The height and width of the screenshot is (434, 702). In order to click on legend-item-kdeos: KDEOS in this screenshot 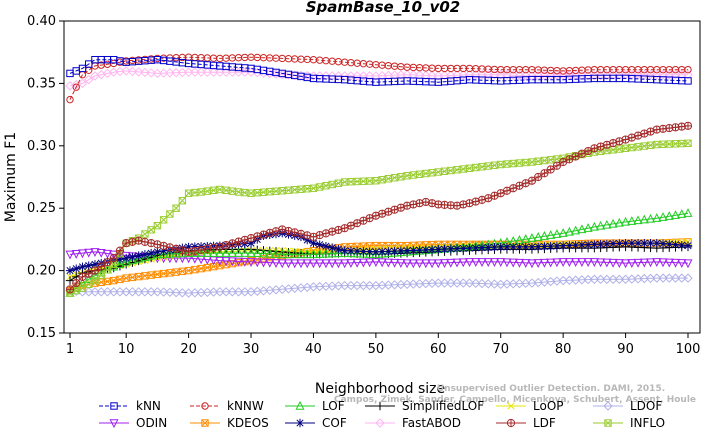, I will do `click(229, 423)`.